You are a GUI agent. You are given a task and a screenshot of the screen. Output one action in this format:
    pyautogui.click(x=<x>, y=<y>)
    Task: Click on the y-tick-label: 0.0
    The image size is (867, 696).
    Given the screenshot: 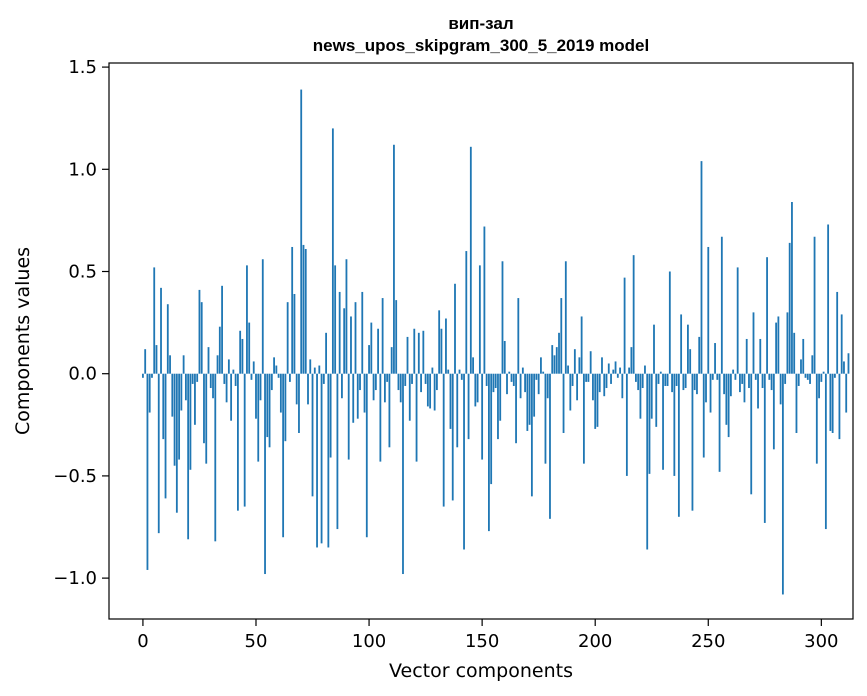 What is the action you would take?
    pyautogui.click(x=82, y=374)
    